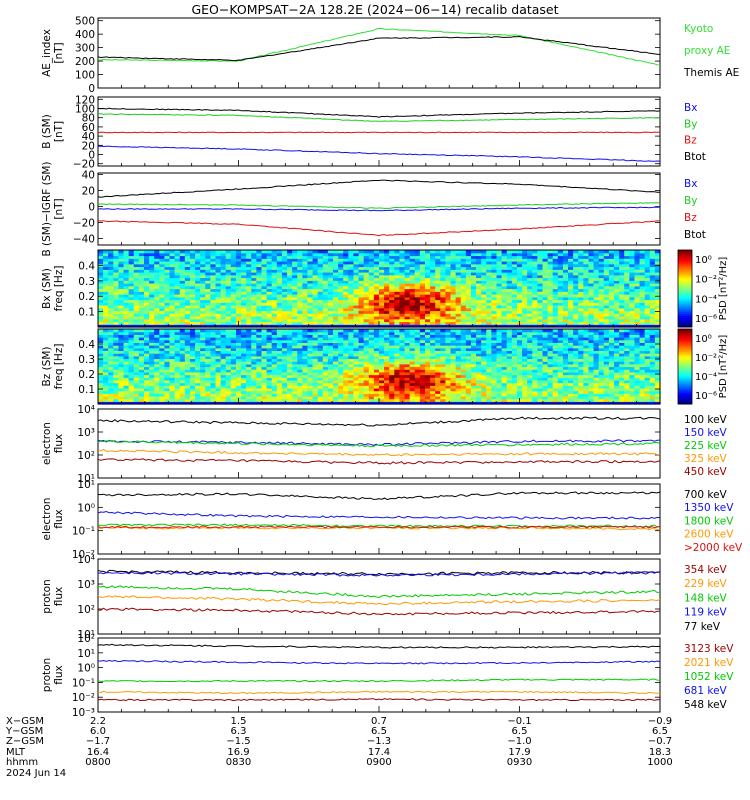 Image resolution: width=750 pixels, height=800 pixels. I want to click on series-line, so click(379, 112).